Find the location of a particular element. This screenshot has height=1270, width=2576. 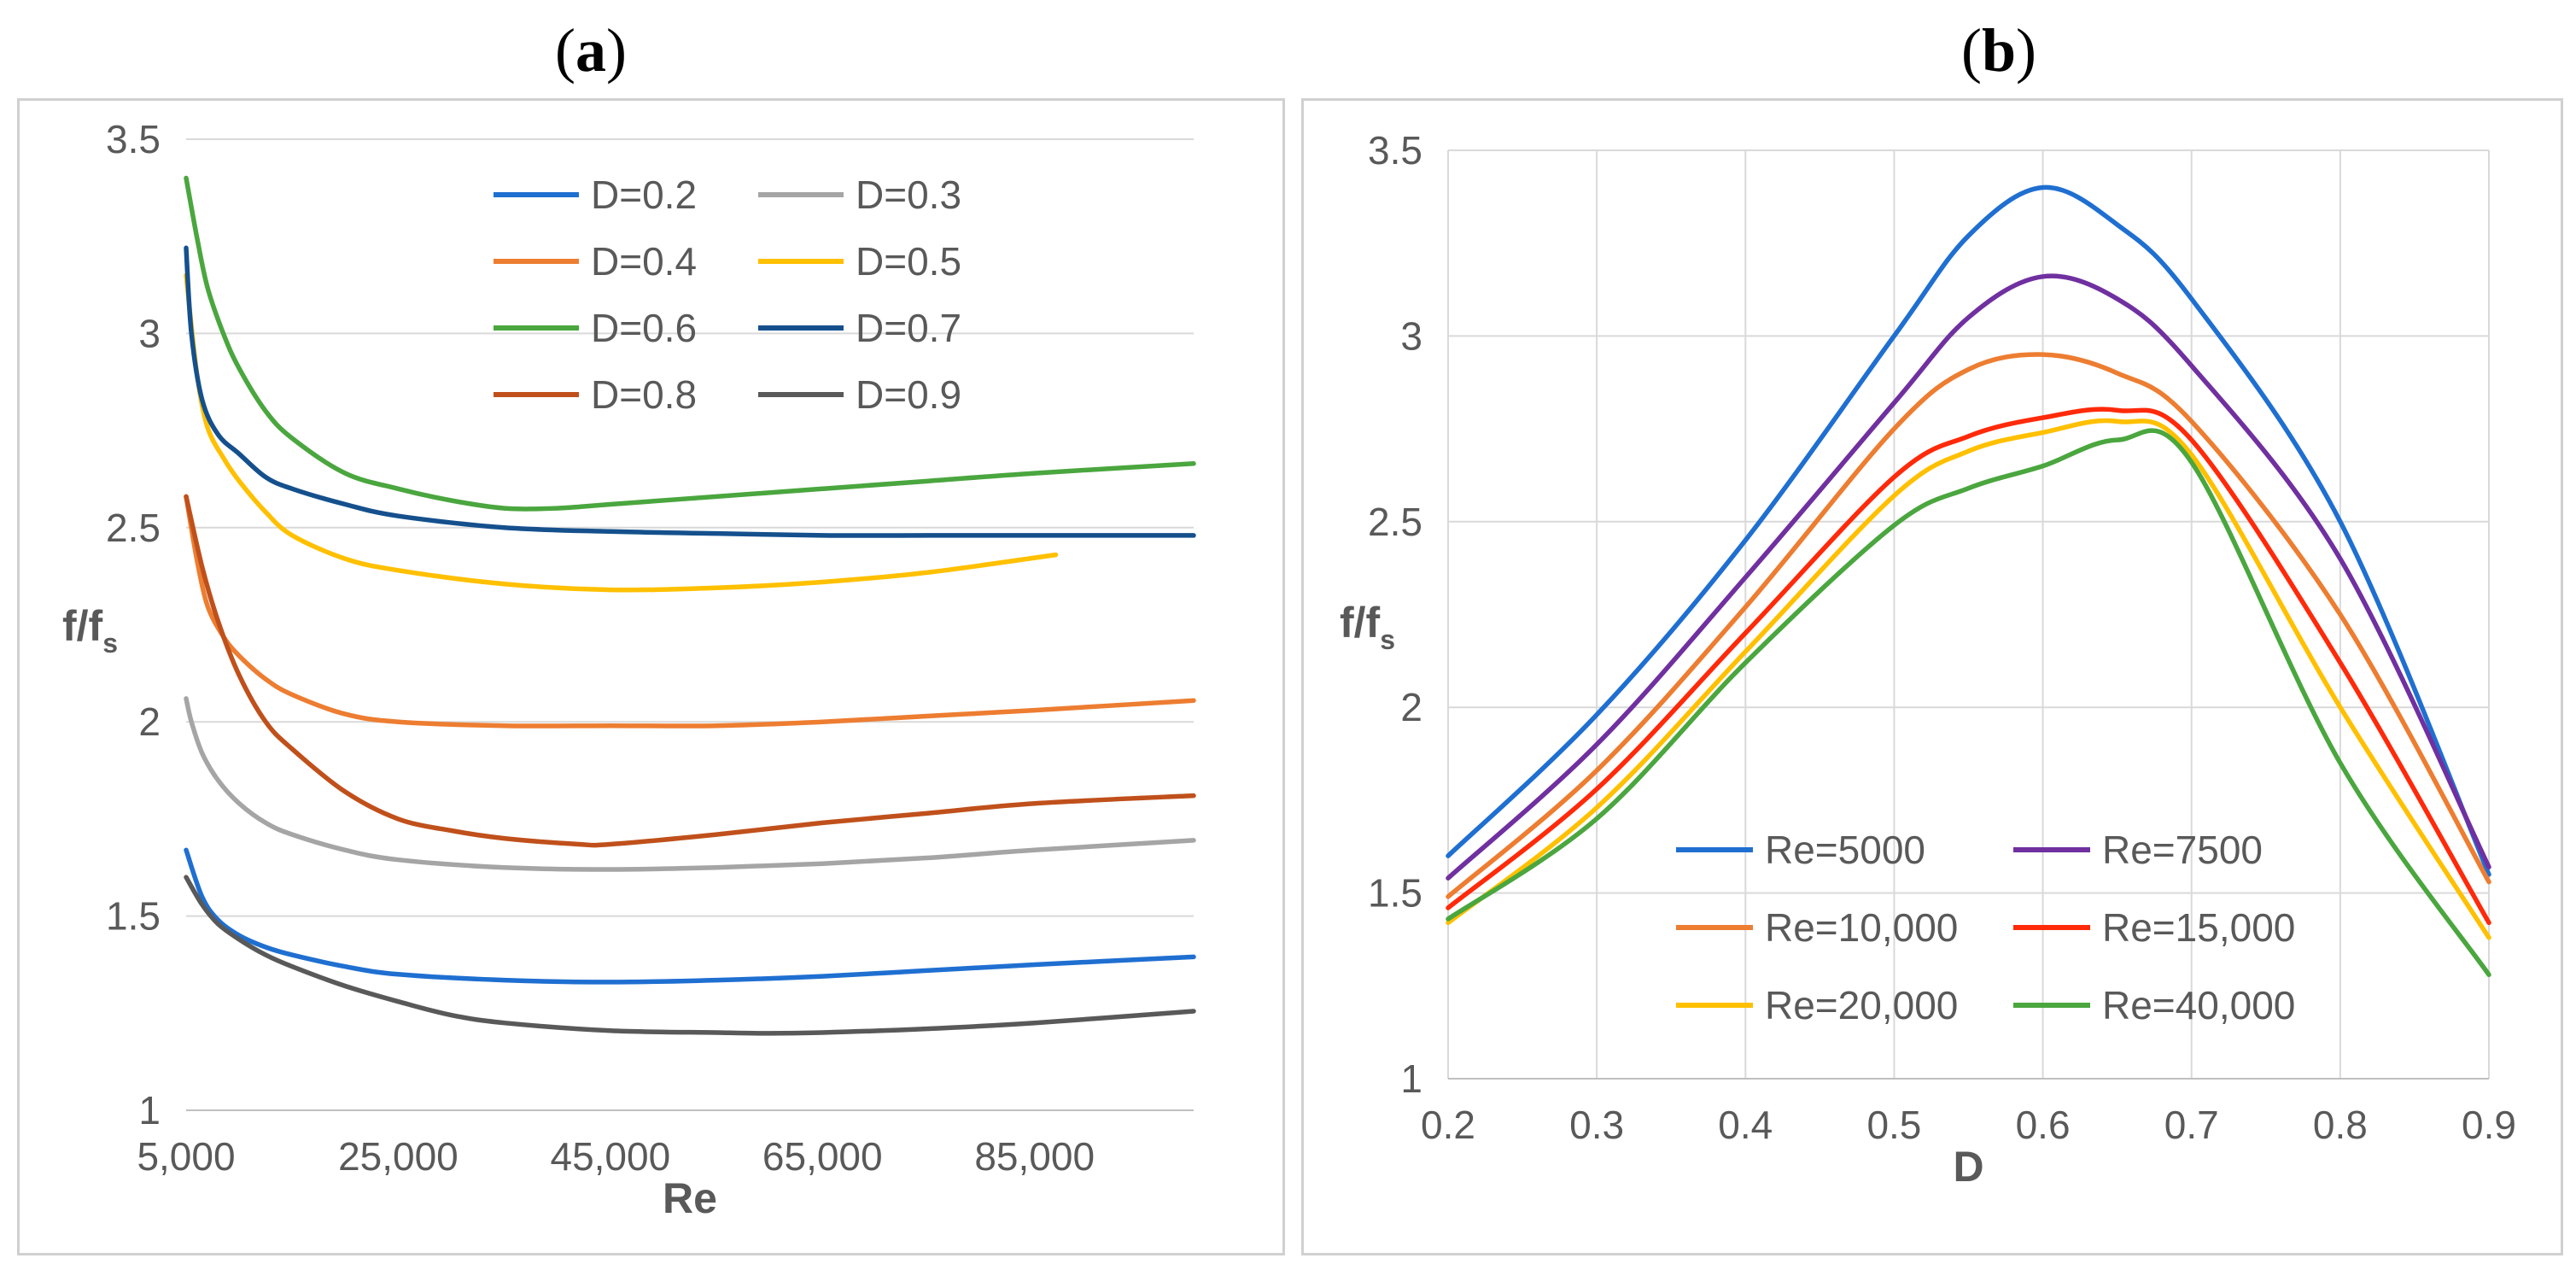

x-axis-title: D is located at coordinates (1968, 1167).